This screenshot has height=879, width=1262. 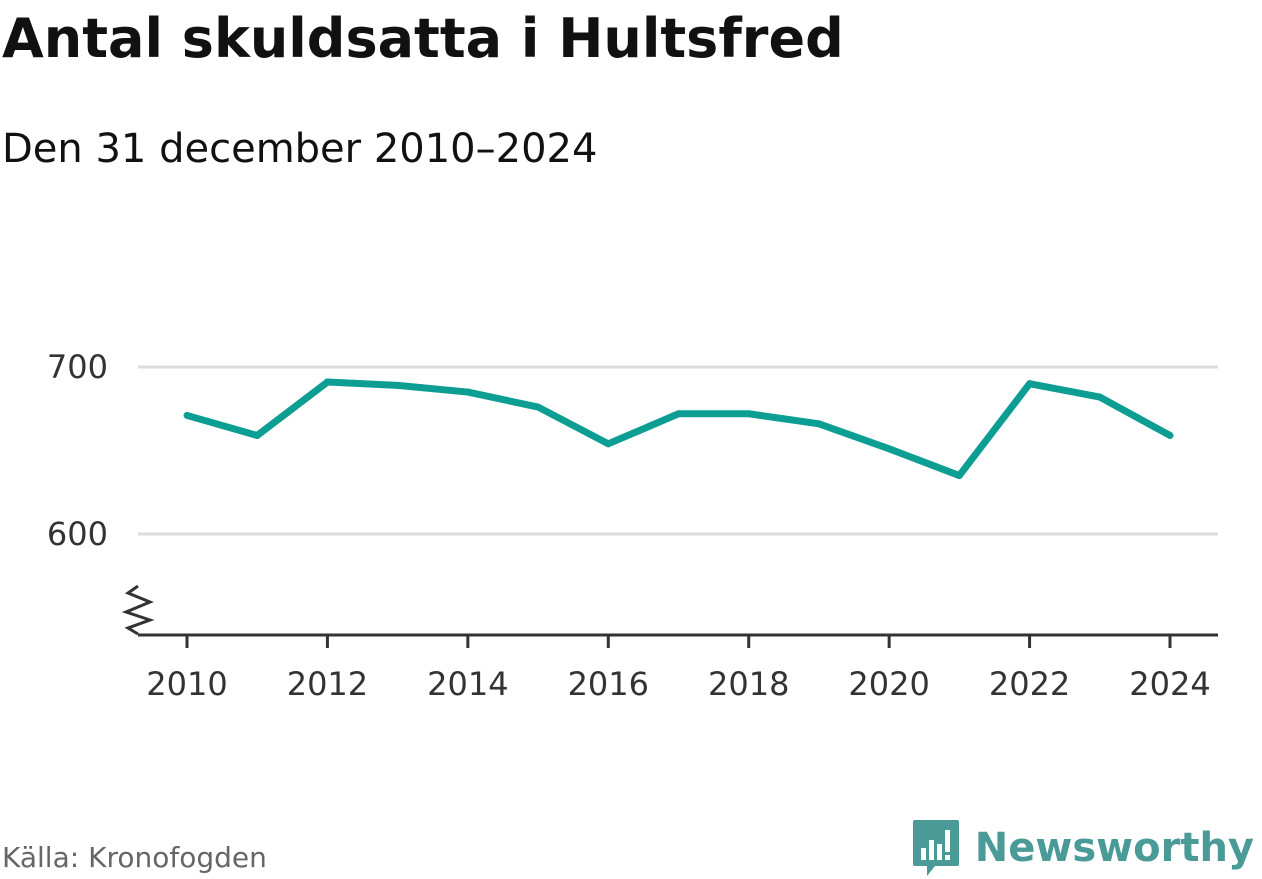 I want to click on x-tick-label: 2018, so click(x=748, y=684).